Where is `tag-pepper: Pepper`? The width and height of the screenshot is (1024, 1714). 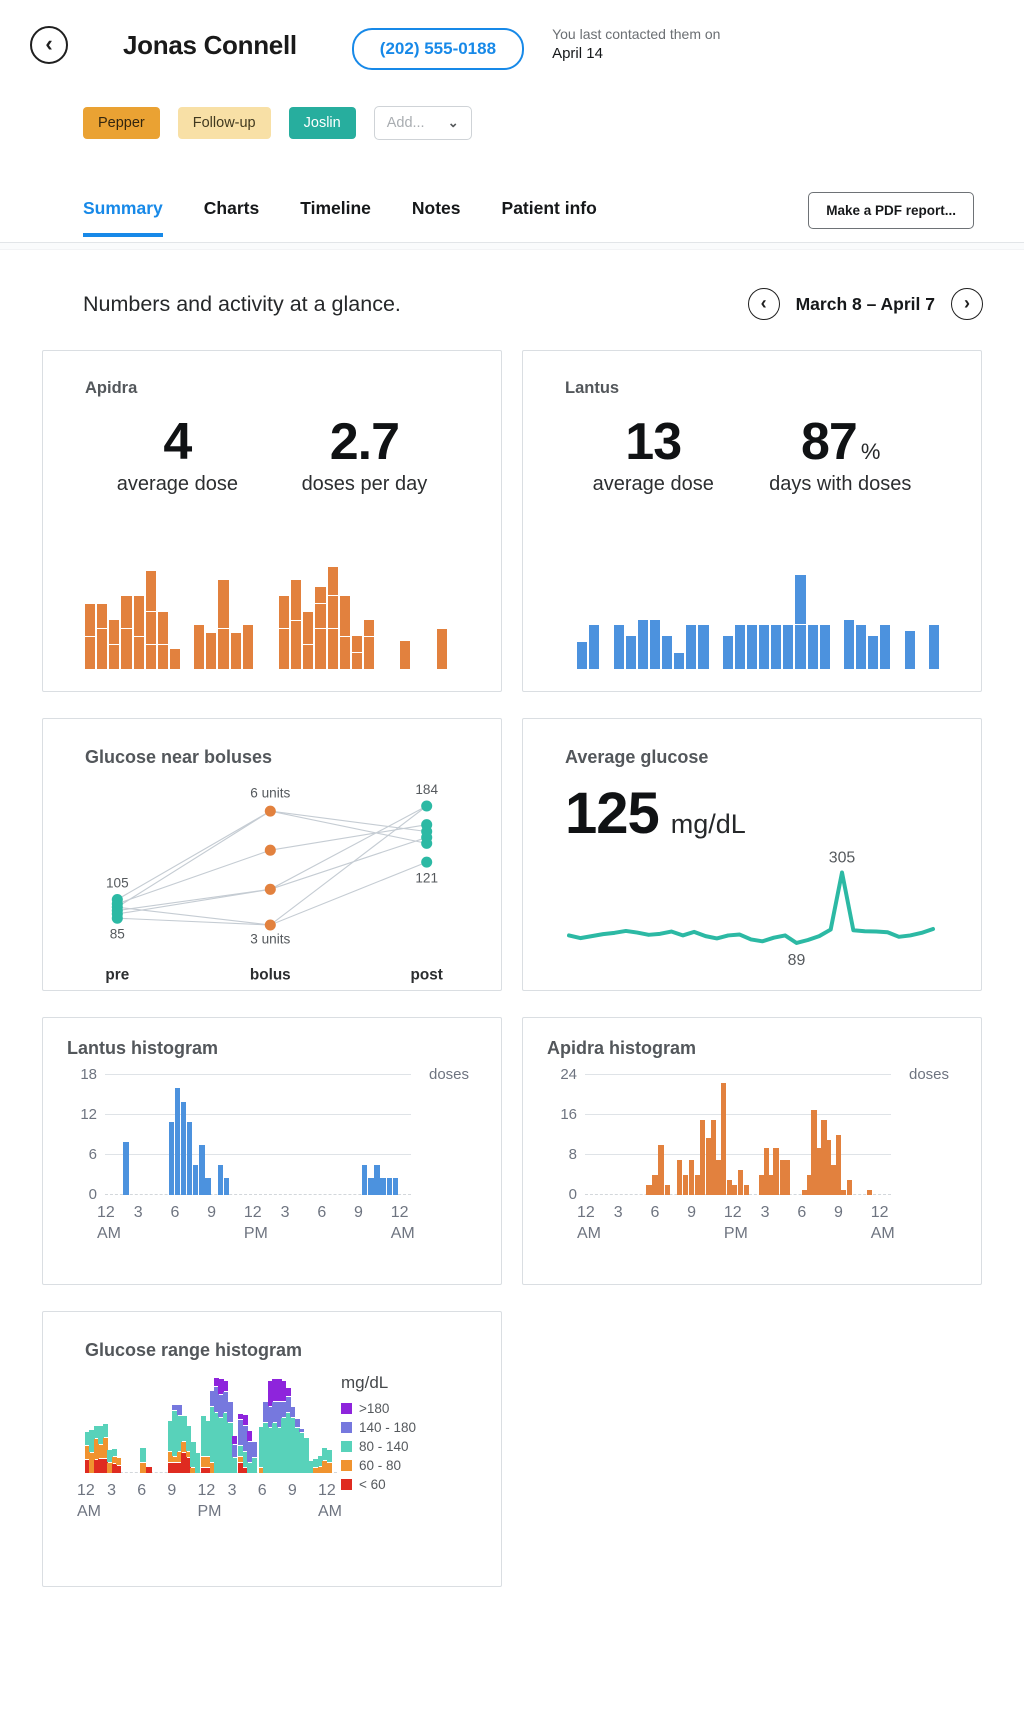 tag-pepper: Pepper is located at coordinates (121, 123).